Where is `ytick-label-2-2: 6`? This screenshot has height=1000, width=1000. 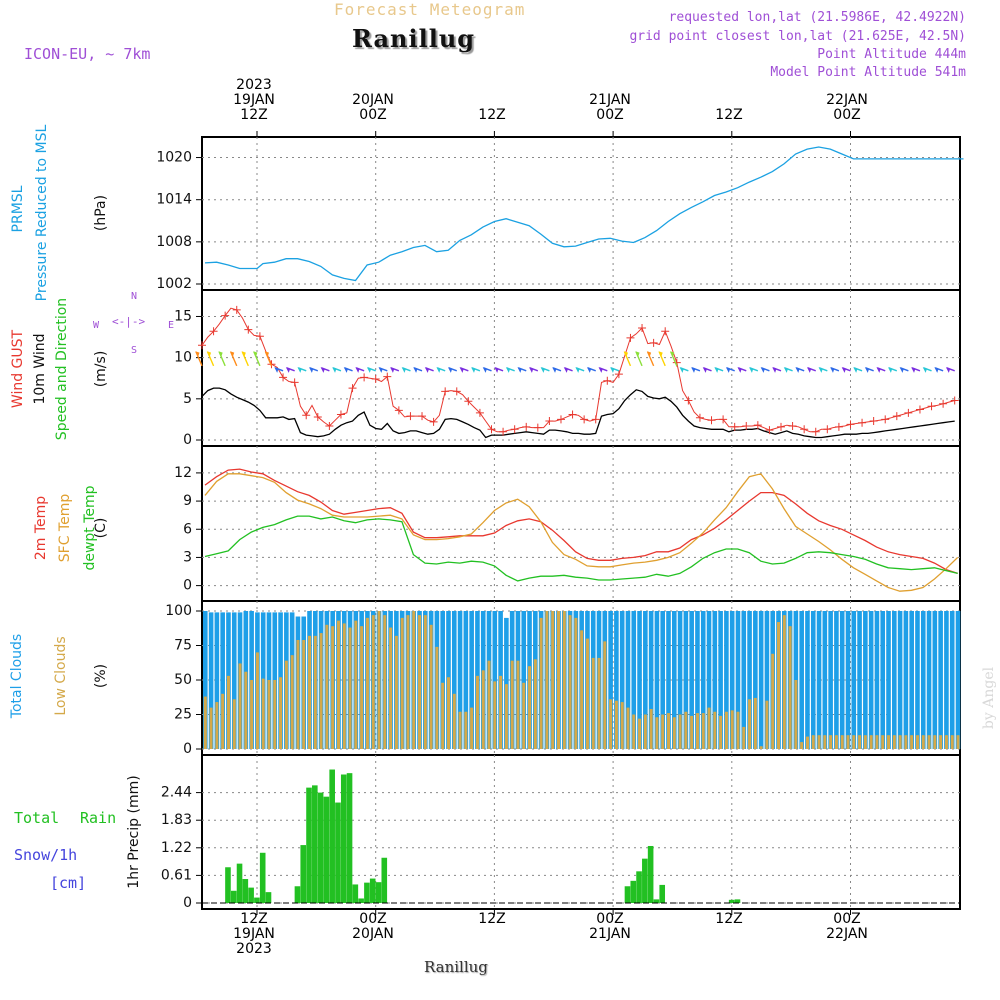 ytick-label-2-2: 6 is located at coordinates (187, 529).